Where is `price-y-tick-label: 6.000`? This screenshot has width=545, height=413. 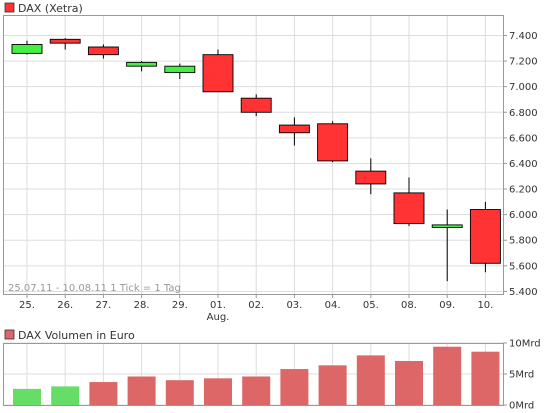 price-y-tick-label: 6.000 is located at coordinates (523, 215).